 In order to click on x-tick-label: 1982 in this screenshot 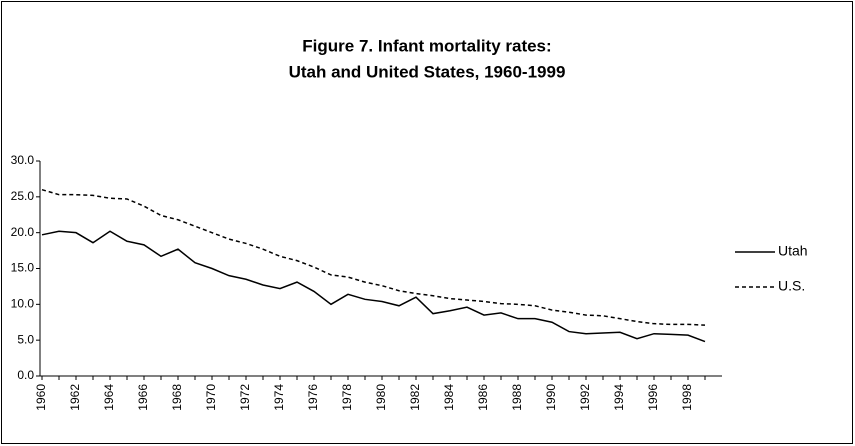, I will do `click(415, 397)`.